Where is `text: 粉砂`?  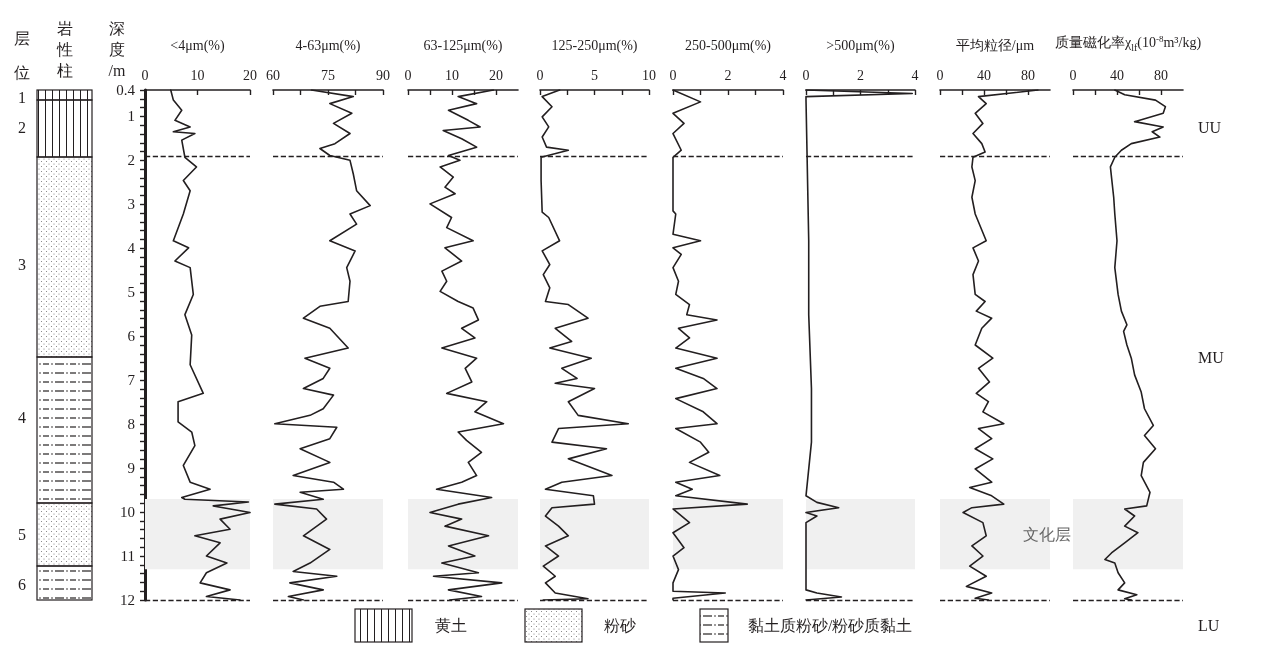
text: 粉砂 is located at coordinates (620, 626).